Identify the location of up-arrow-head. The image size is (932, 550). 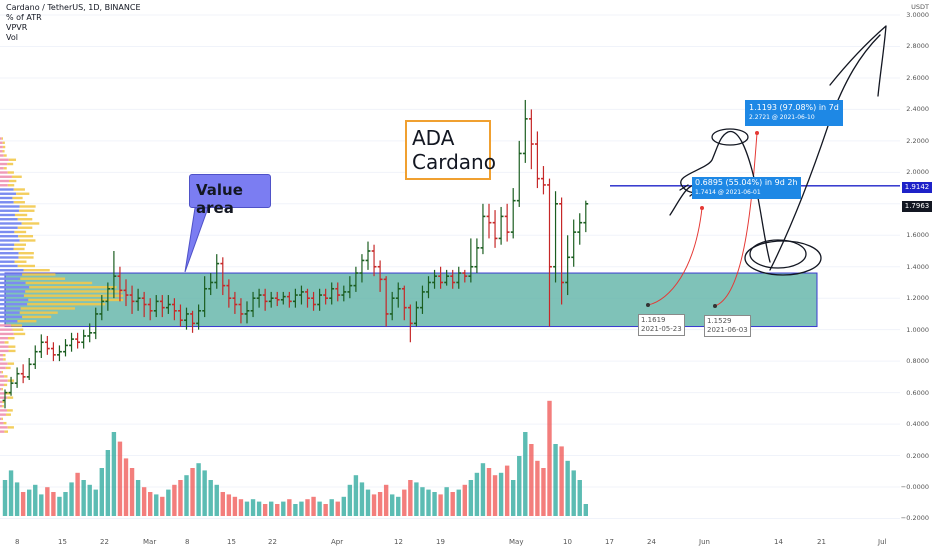
(858, 61).